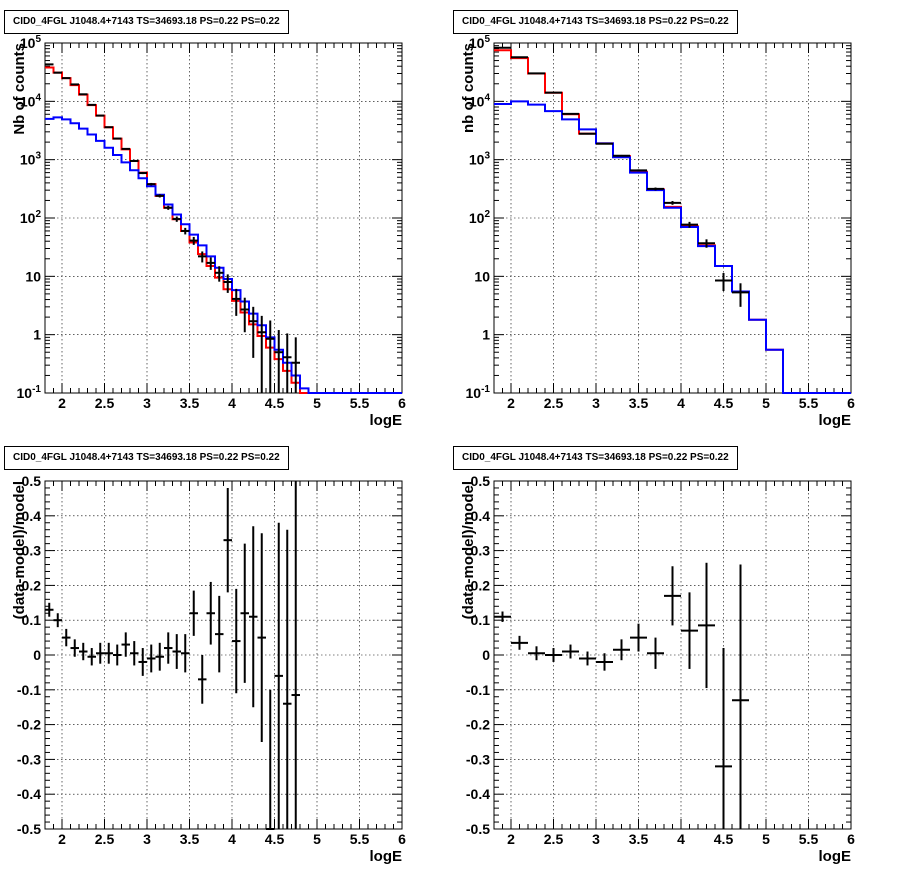 The image size is (898, 875). What do you see at coordinates (621, 695) in the screenshot?
I see `plot-area` at bounding box center [621, 695].